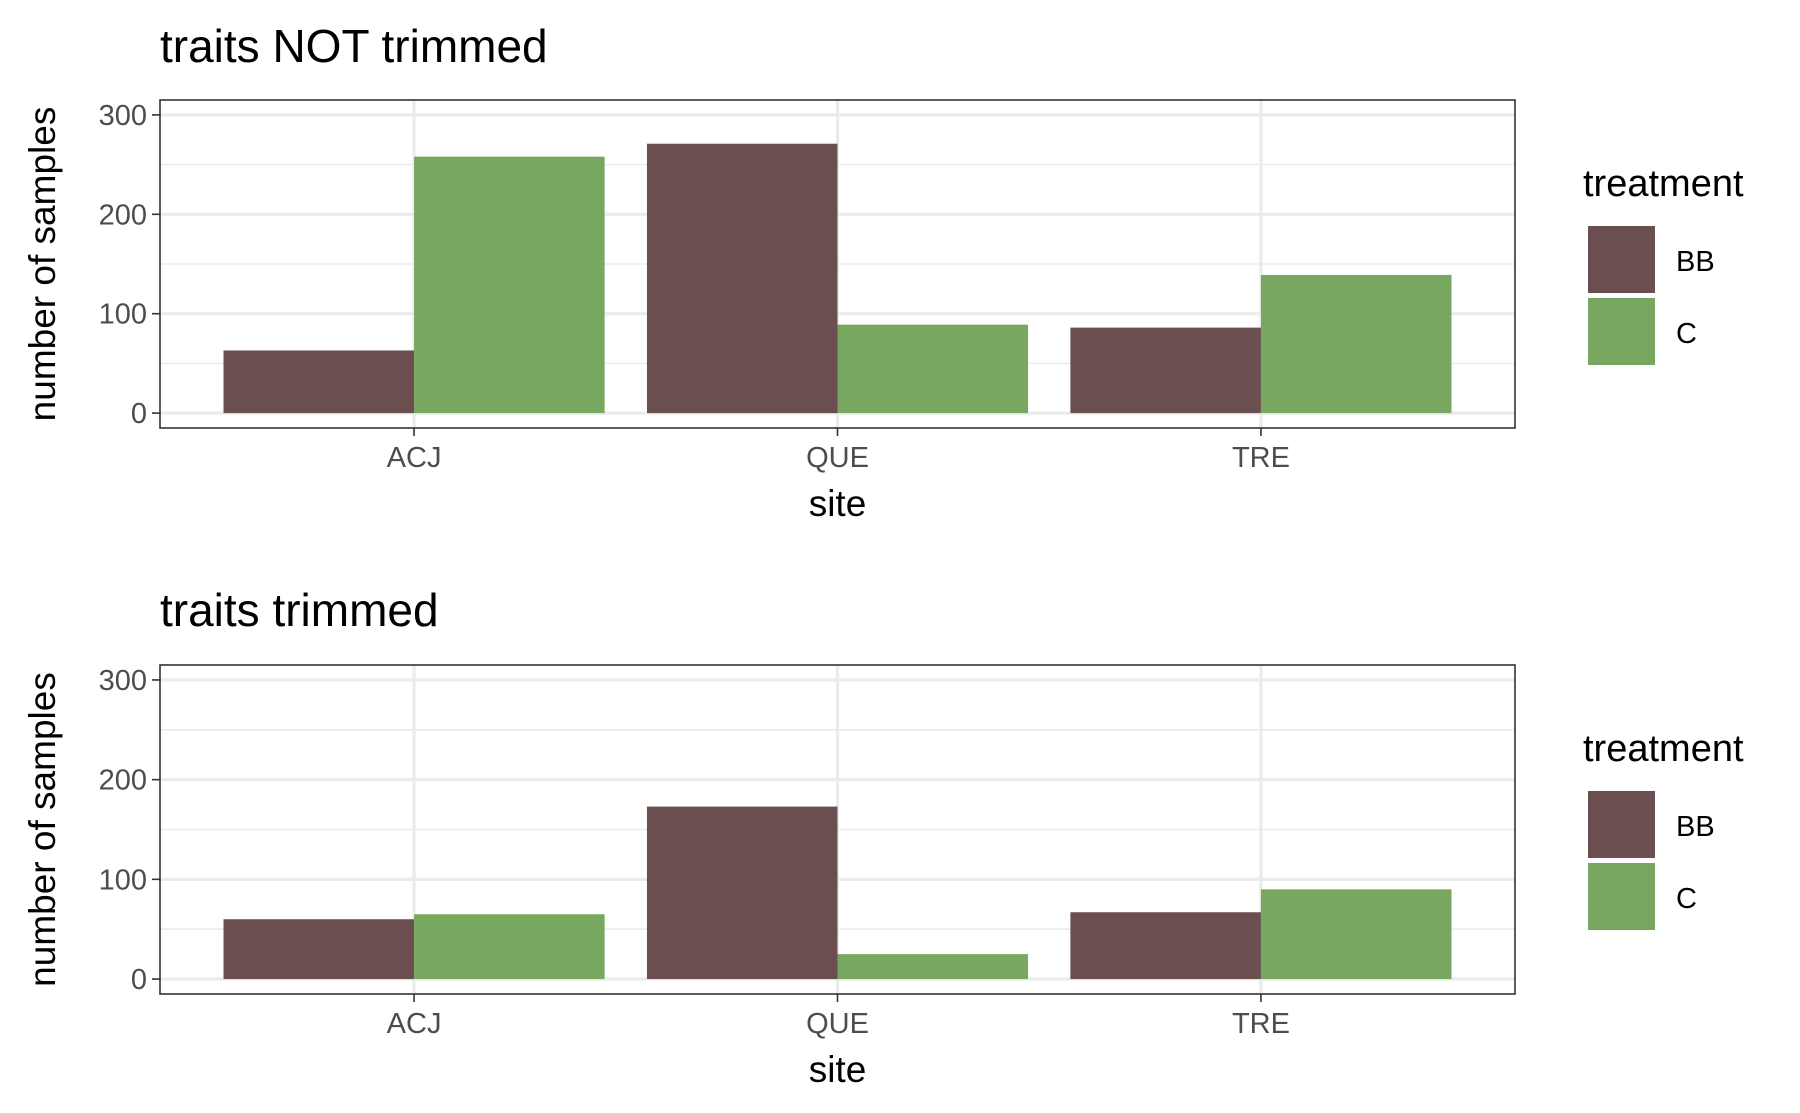 This screenshot has height=1113, width=1800. Describe the element at coordinates (354, 46) in the screenshot. I see `chart-title: traits NOT trimmed` at that location.